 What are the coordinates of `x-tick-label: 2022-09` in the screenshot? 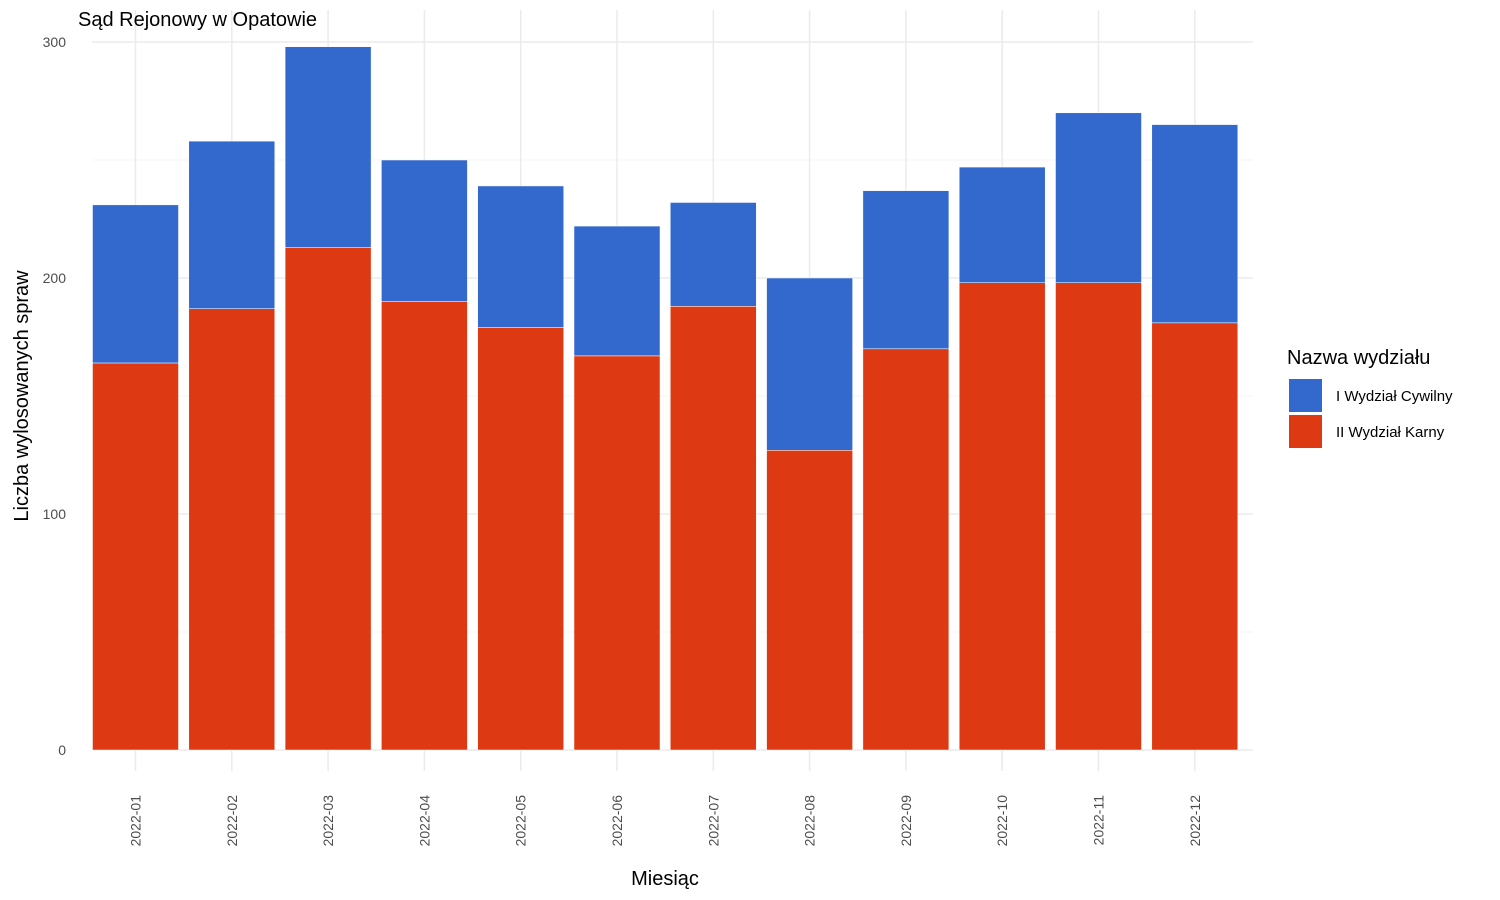 It's located at (906, 821).